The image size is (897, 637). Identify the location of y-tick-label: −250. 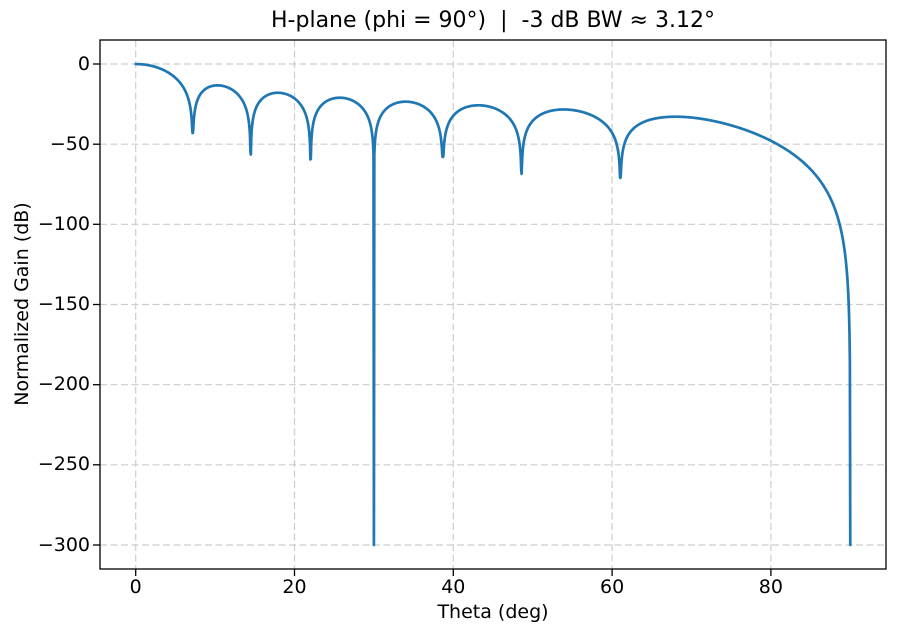
(63, 464).